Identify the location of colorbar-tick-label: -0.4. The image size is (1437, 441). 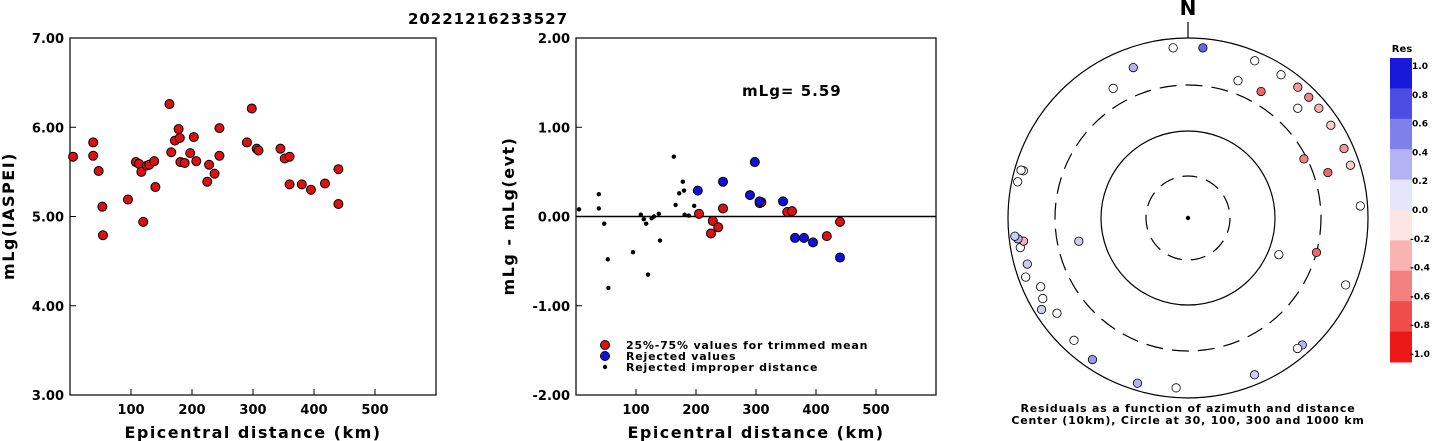
(1420, 269).